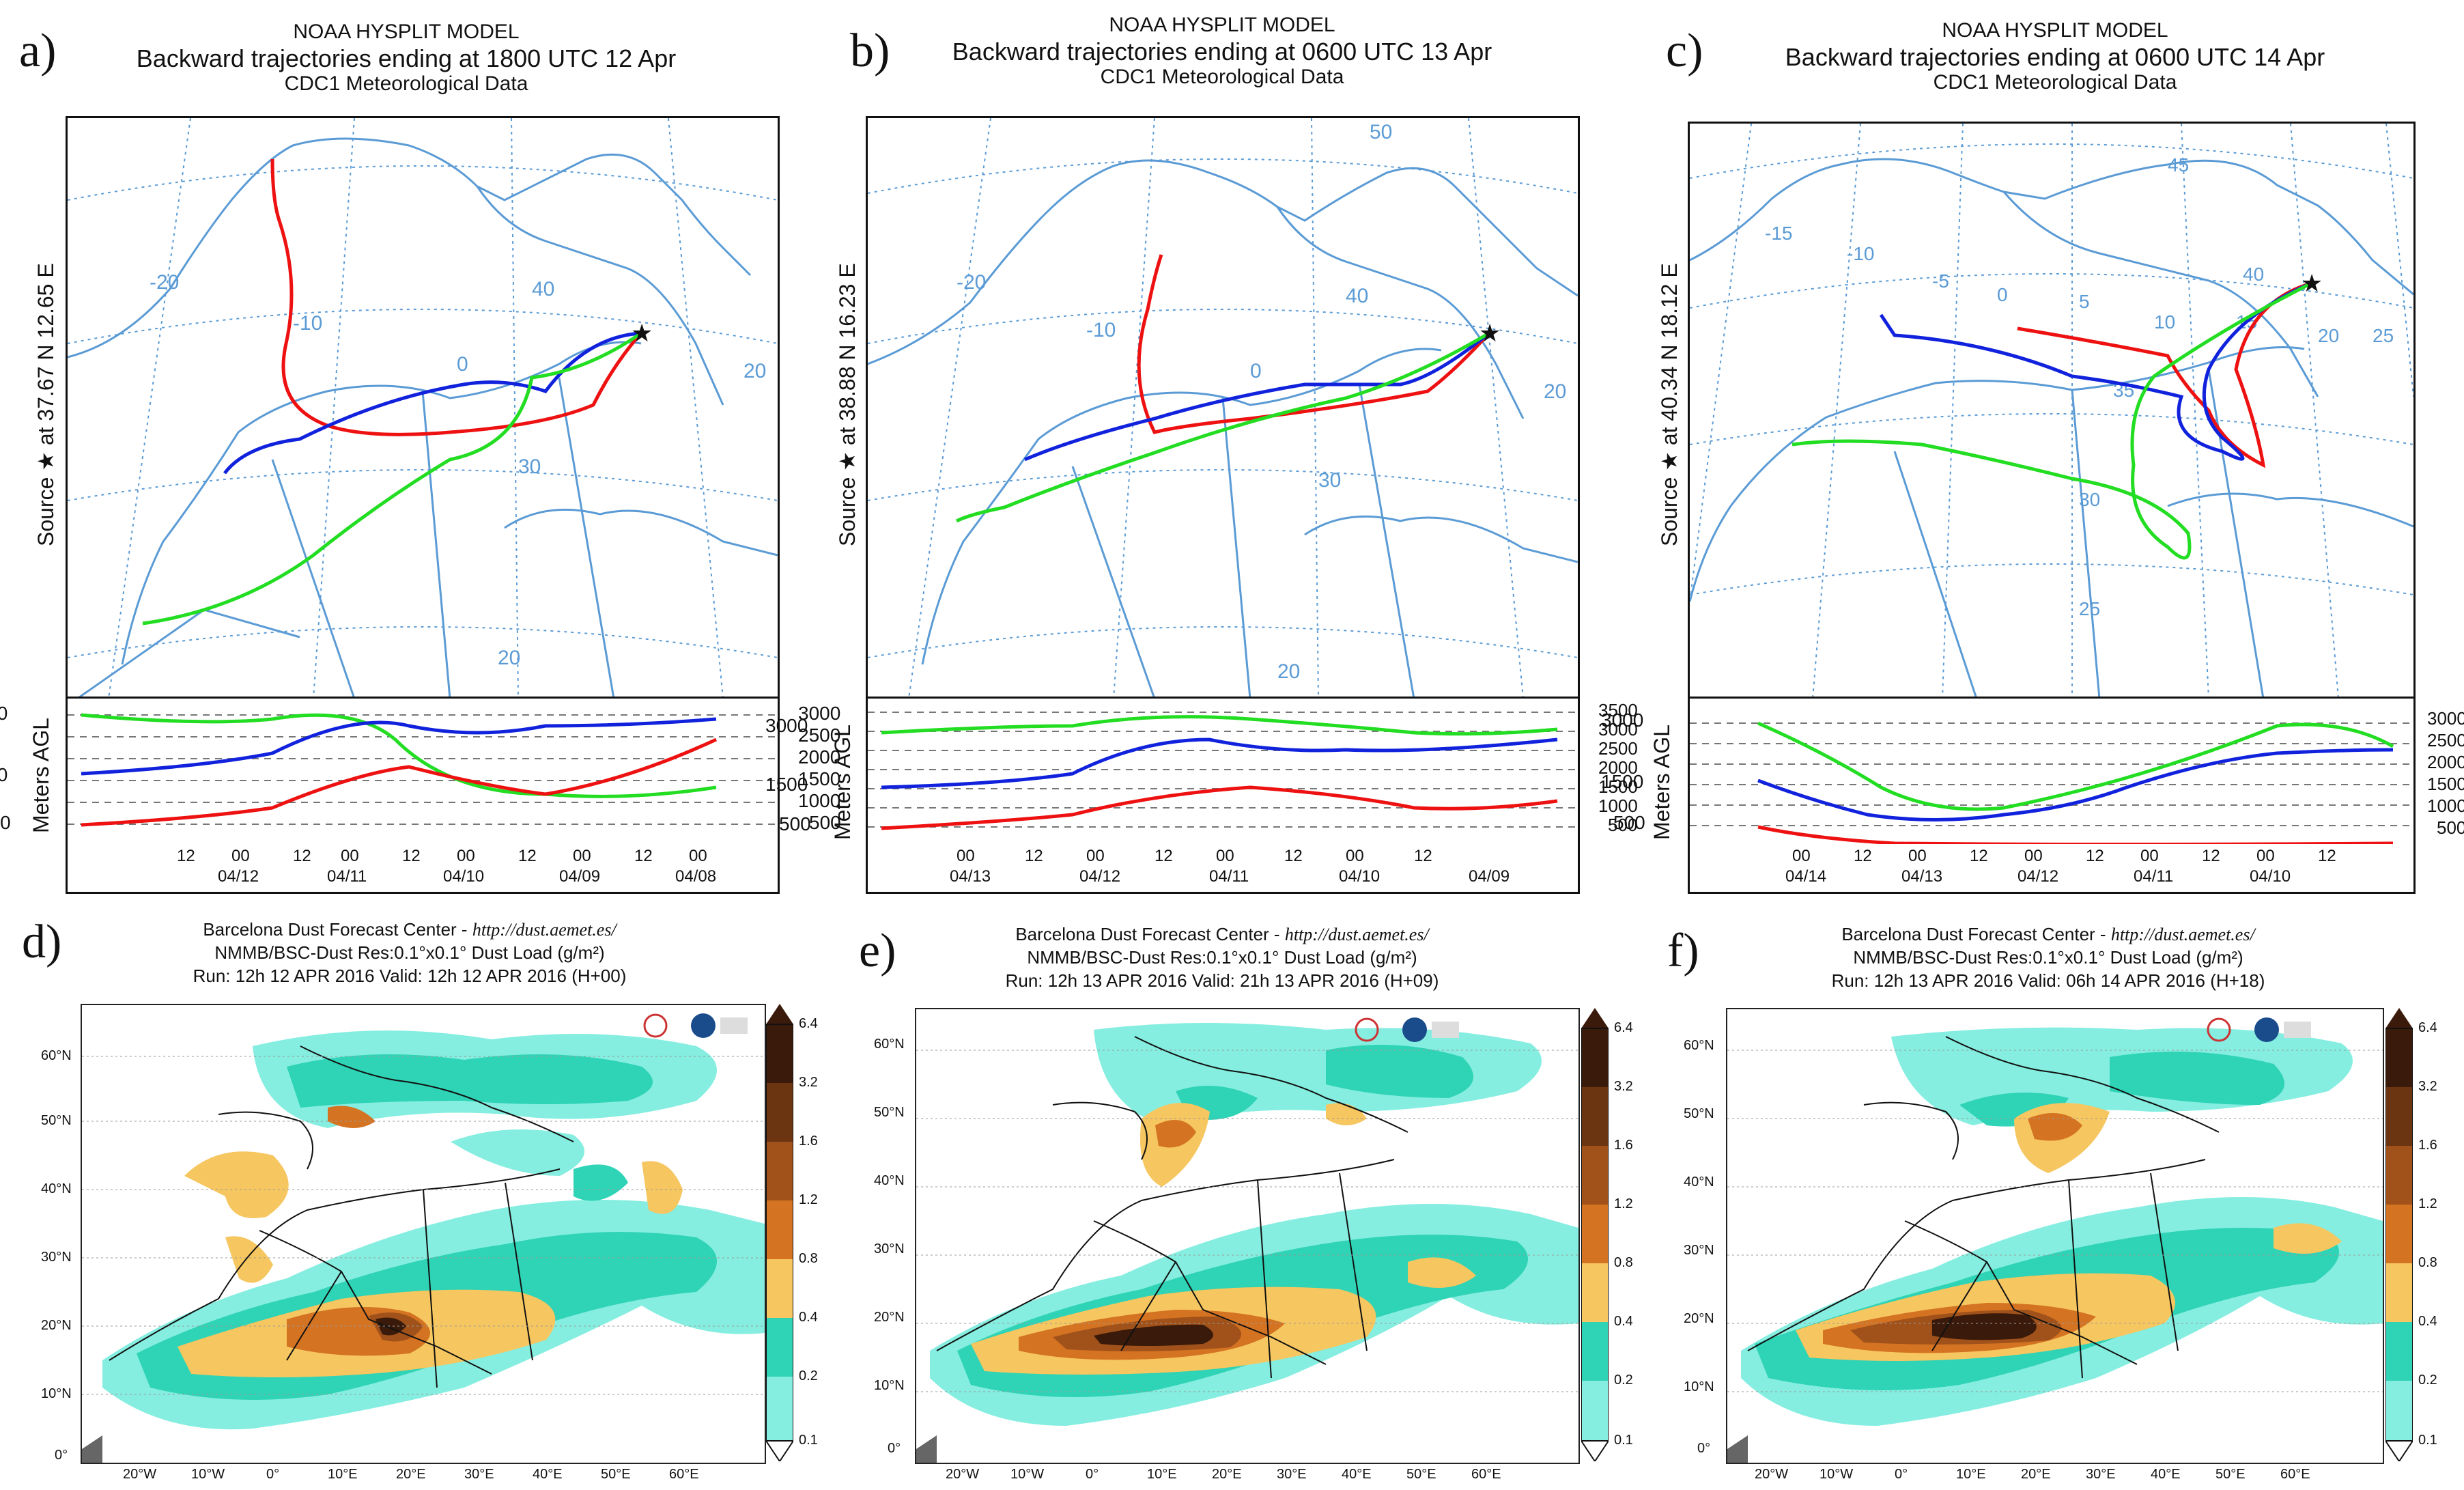 Image resolution: width=2464 pixels, height=1490 pixels. I want to click on panel-letter: c), so click(1684, 51).